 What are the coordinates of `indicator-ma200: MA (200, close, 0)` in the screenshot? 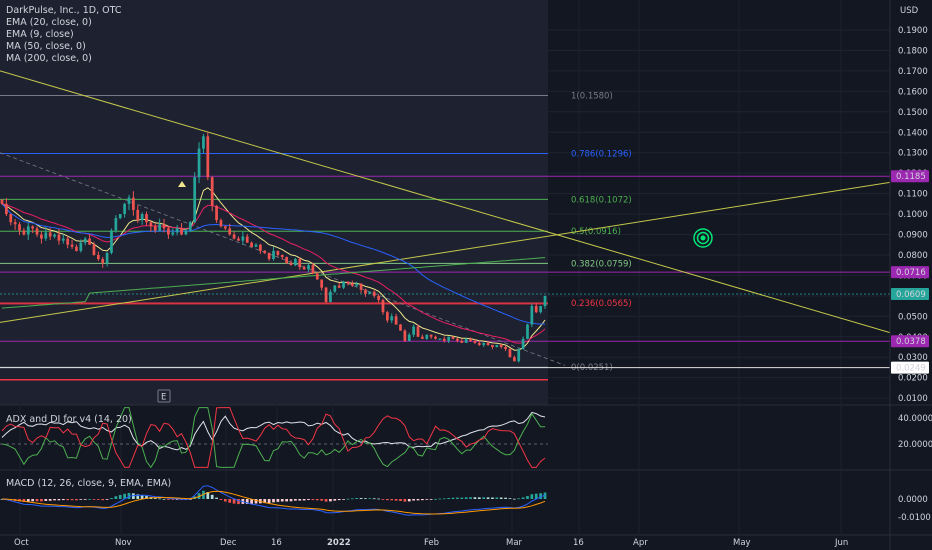 It's located at (49, 58).